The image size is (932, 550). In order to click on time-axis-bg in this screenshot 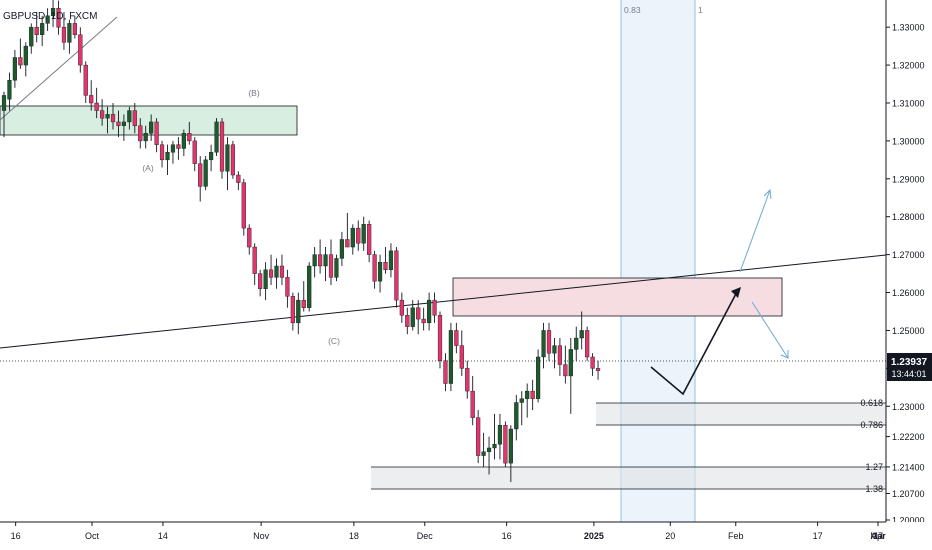, I will do `click(466, 536)`.